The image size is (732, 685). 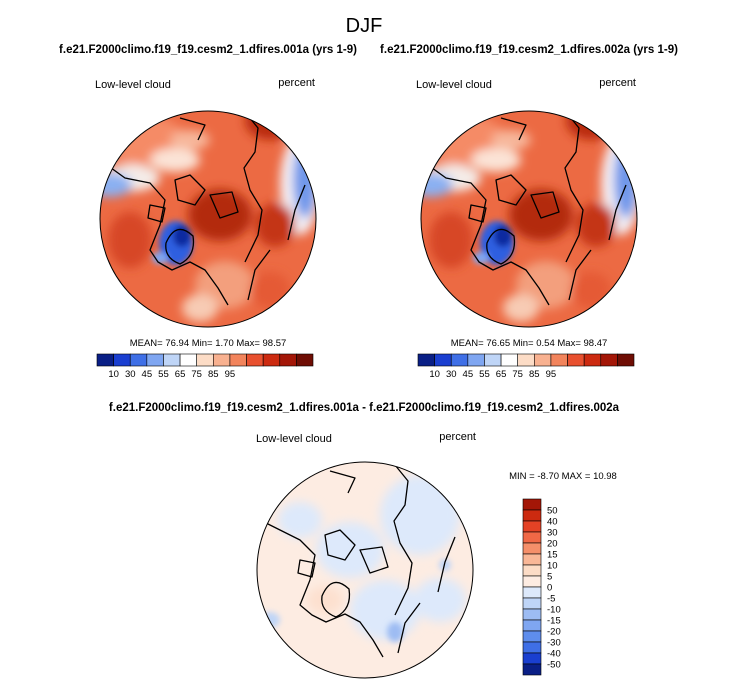 I want to click on colorbar-tick-label: -40, so click(x=554, y=654).